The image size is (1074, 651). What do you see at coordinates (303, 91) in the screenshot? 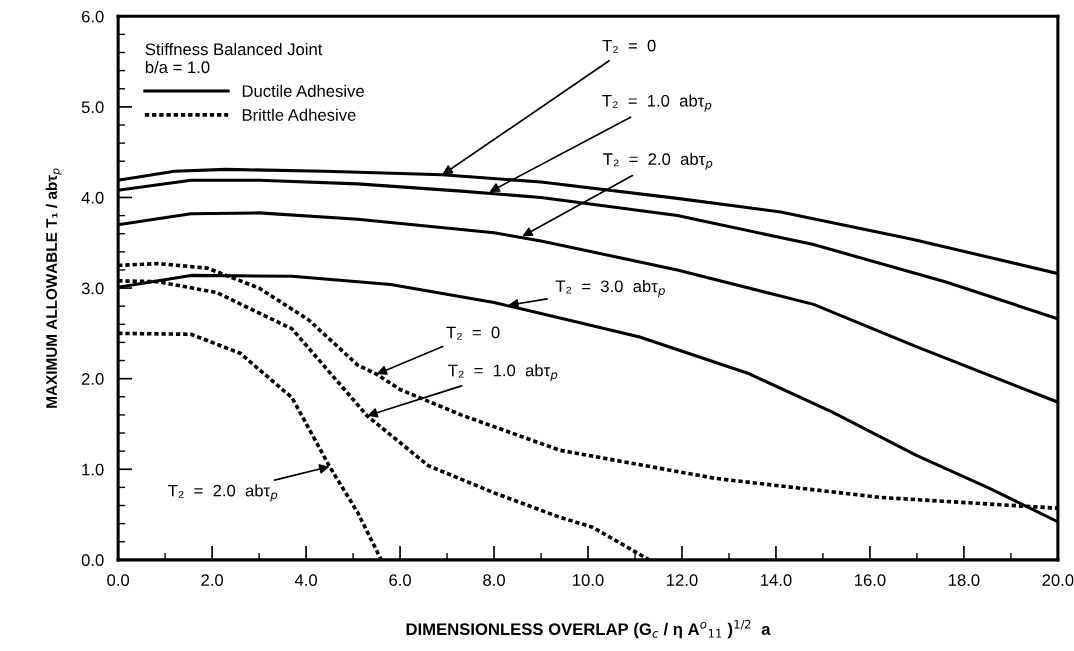
I see `legend-label: Ductile Adhesive` at bounding box center [303, 91].